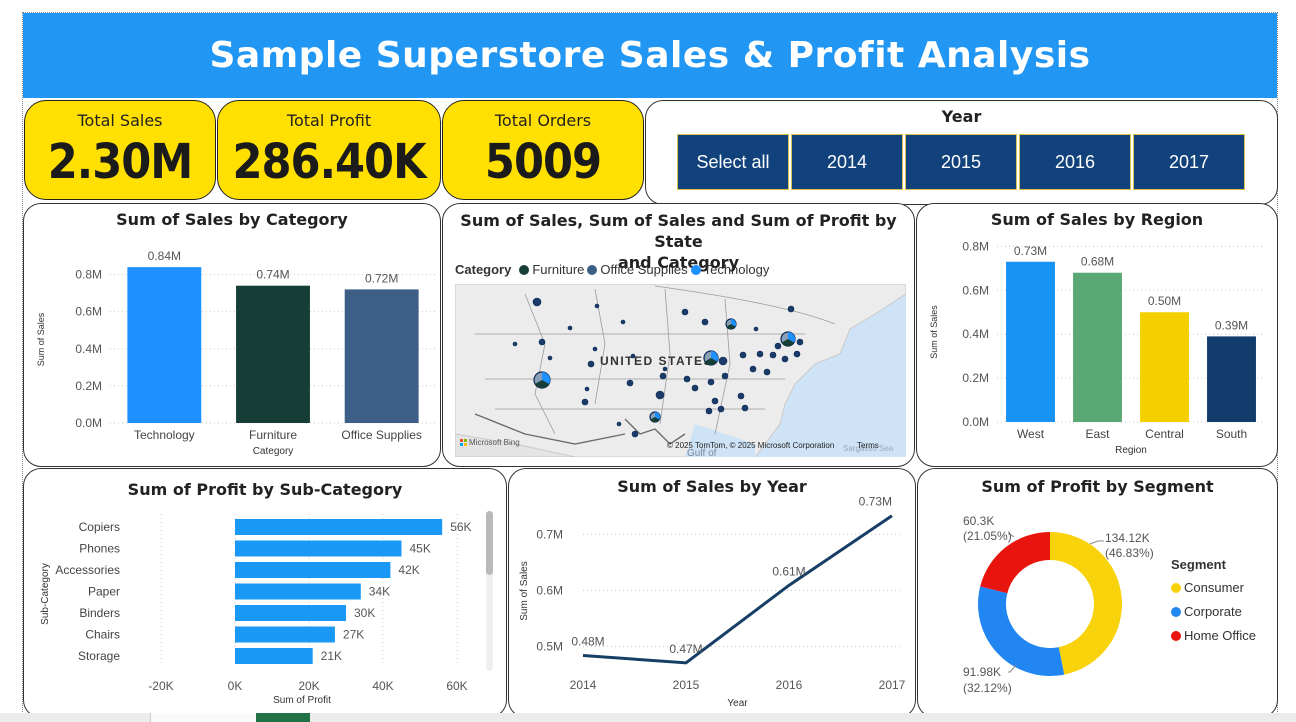 Image resolution: width=1296 pixels, height=722 pixels. Describe the element at coordinates (1189, 162) in the screenshot. I see `slicer-option-2017: 2017` at that location.